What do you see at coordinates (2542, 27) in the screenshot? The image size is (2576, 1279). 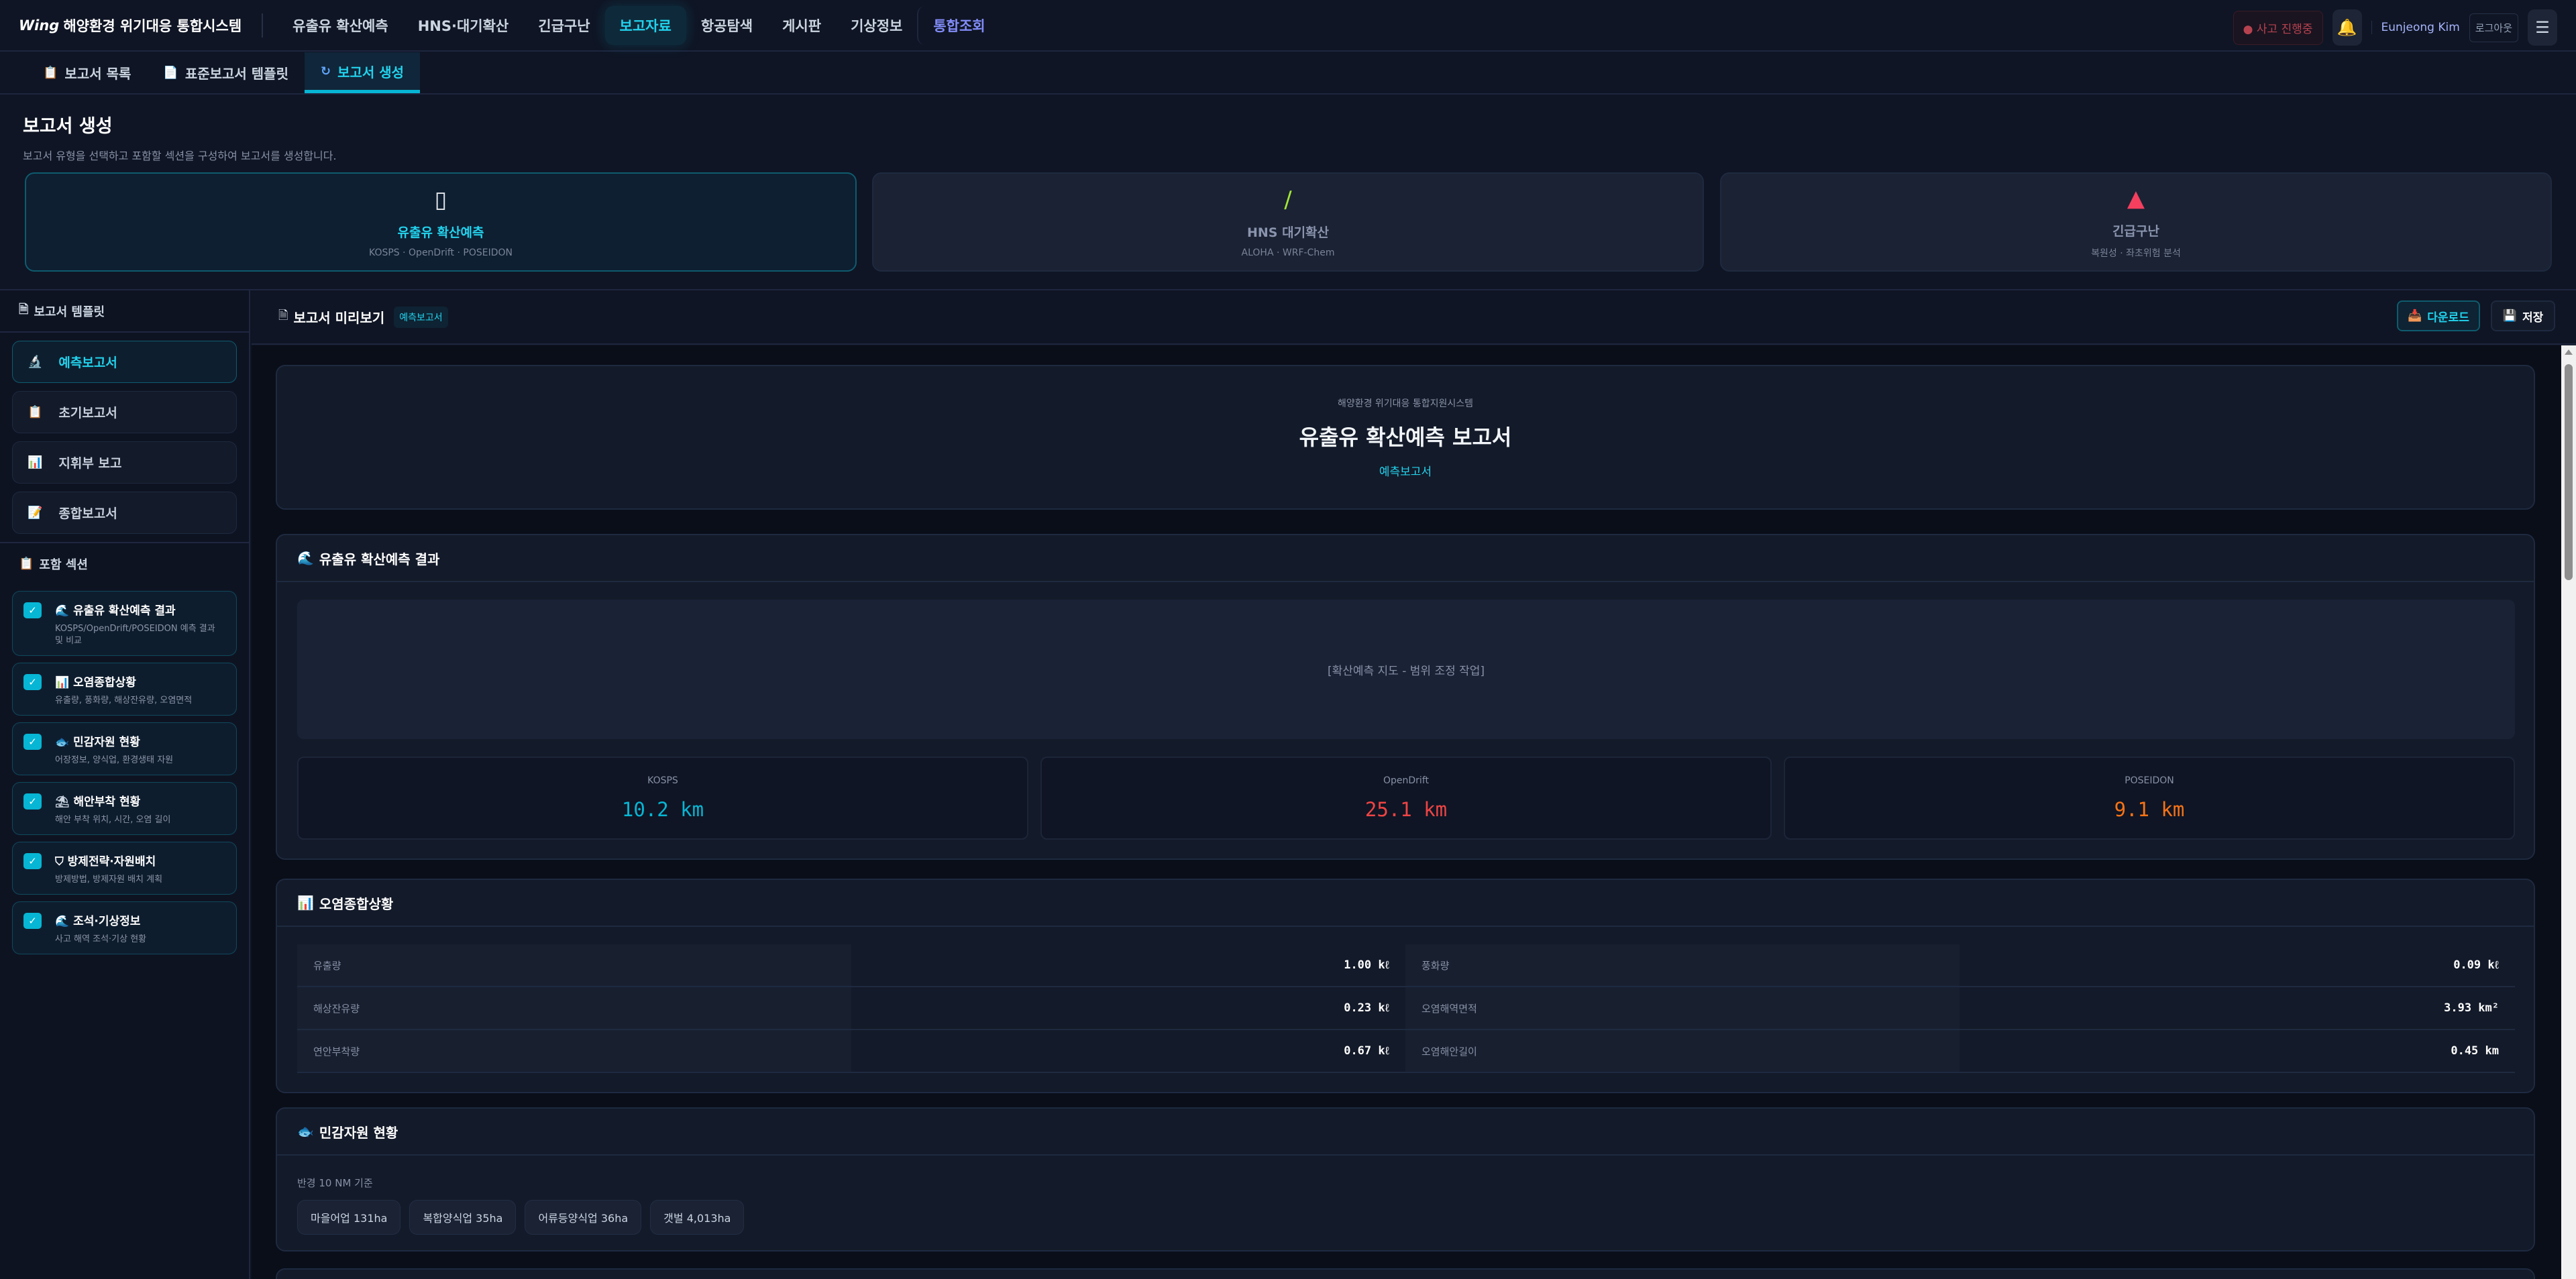 I see `hamburger-menu-icon: ☰` at bounding box center [2542, 27].